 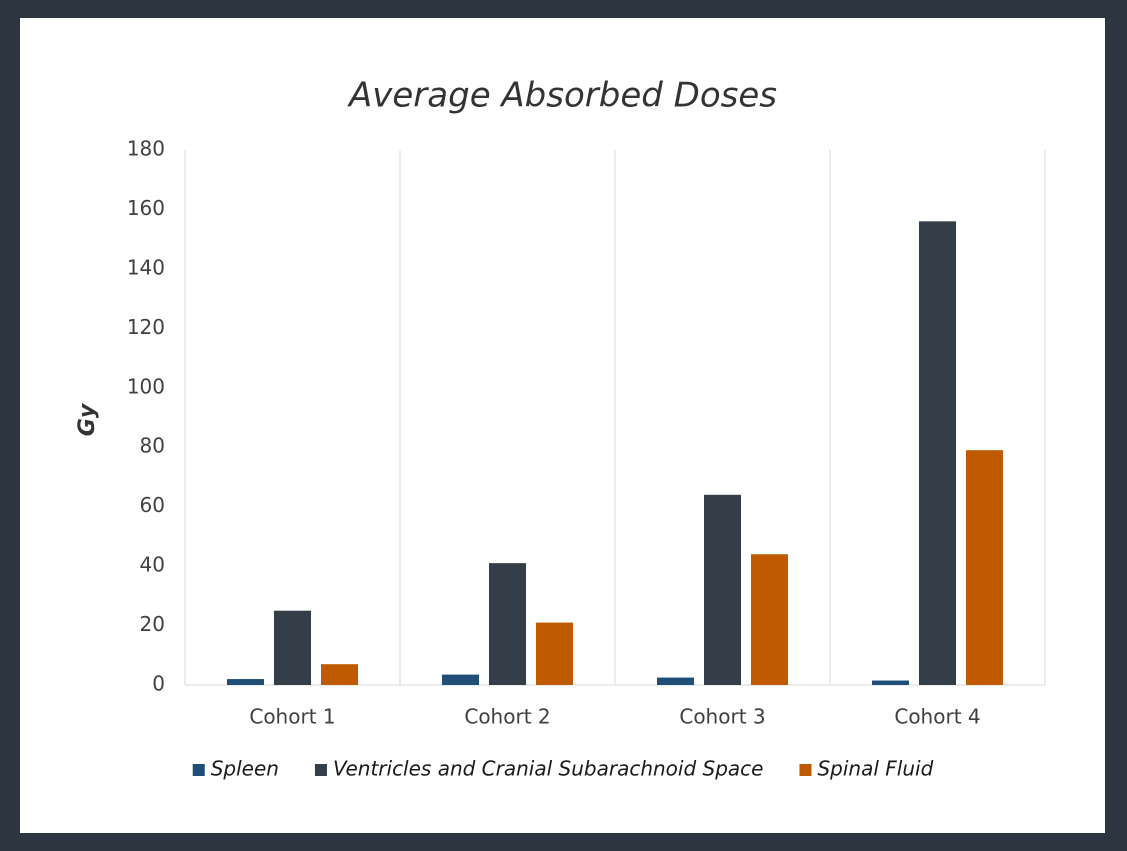 What do you see at coordinates (152, 446) in the screenshot?
I see `y-tick-label: 80` at bounding box center [152, 446].